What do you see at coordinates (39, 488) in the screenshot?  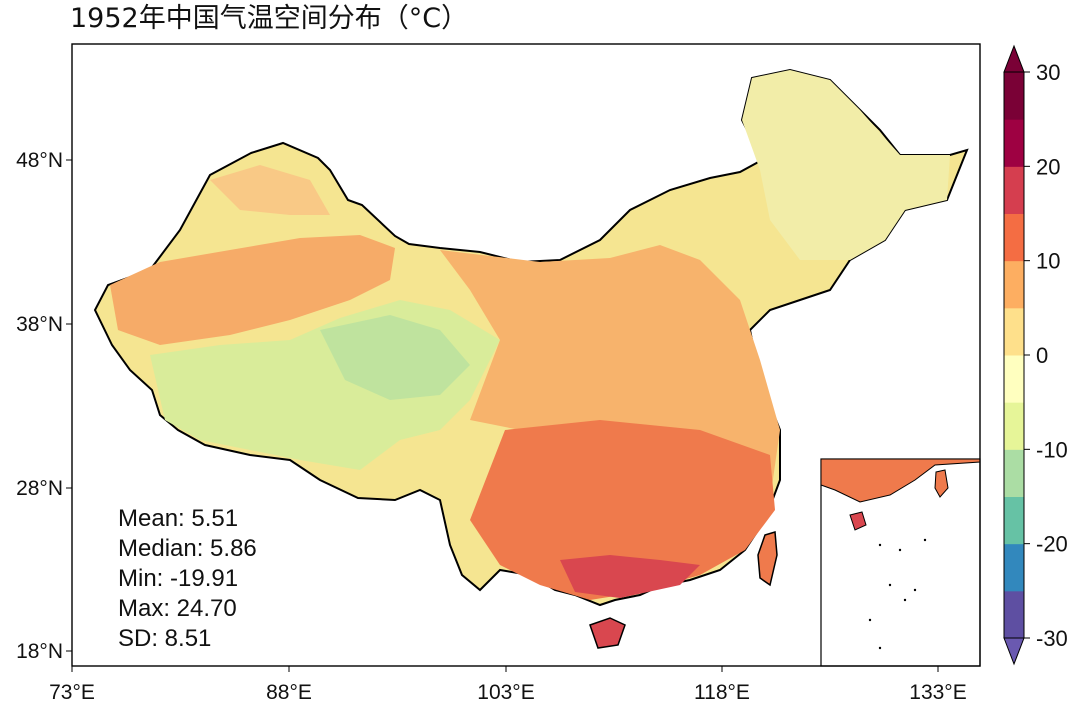 I see `y-tick-label: 28°N` at bounding box center [39, 488].